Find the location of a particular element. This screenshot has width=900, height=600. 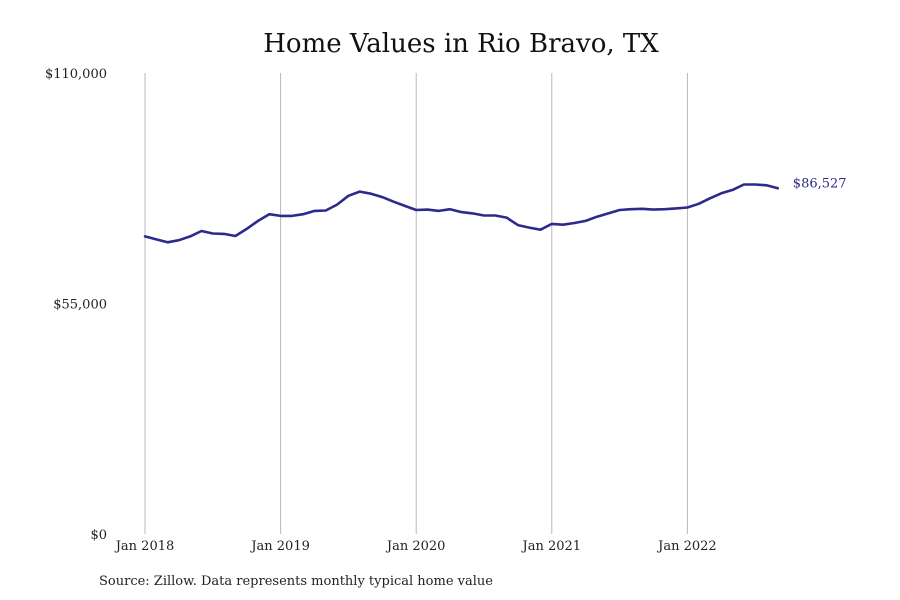

x-tick-label: Jan 2022 is located at coordinates (686, 546).